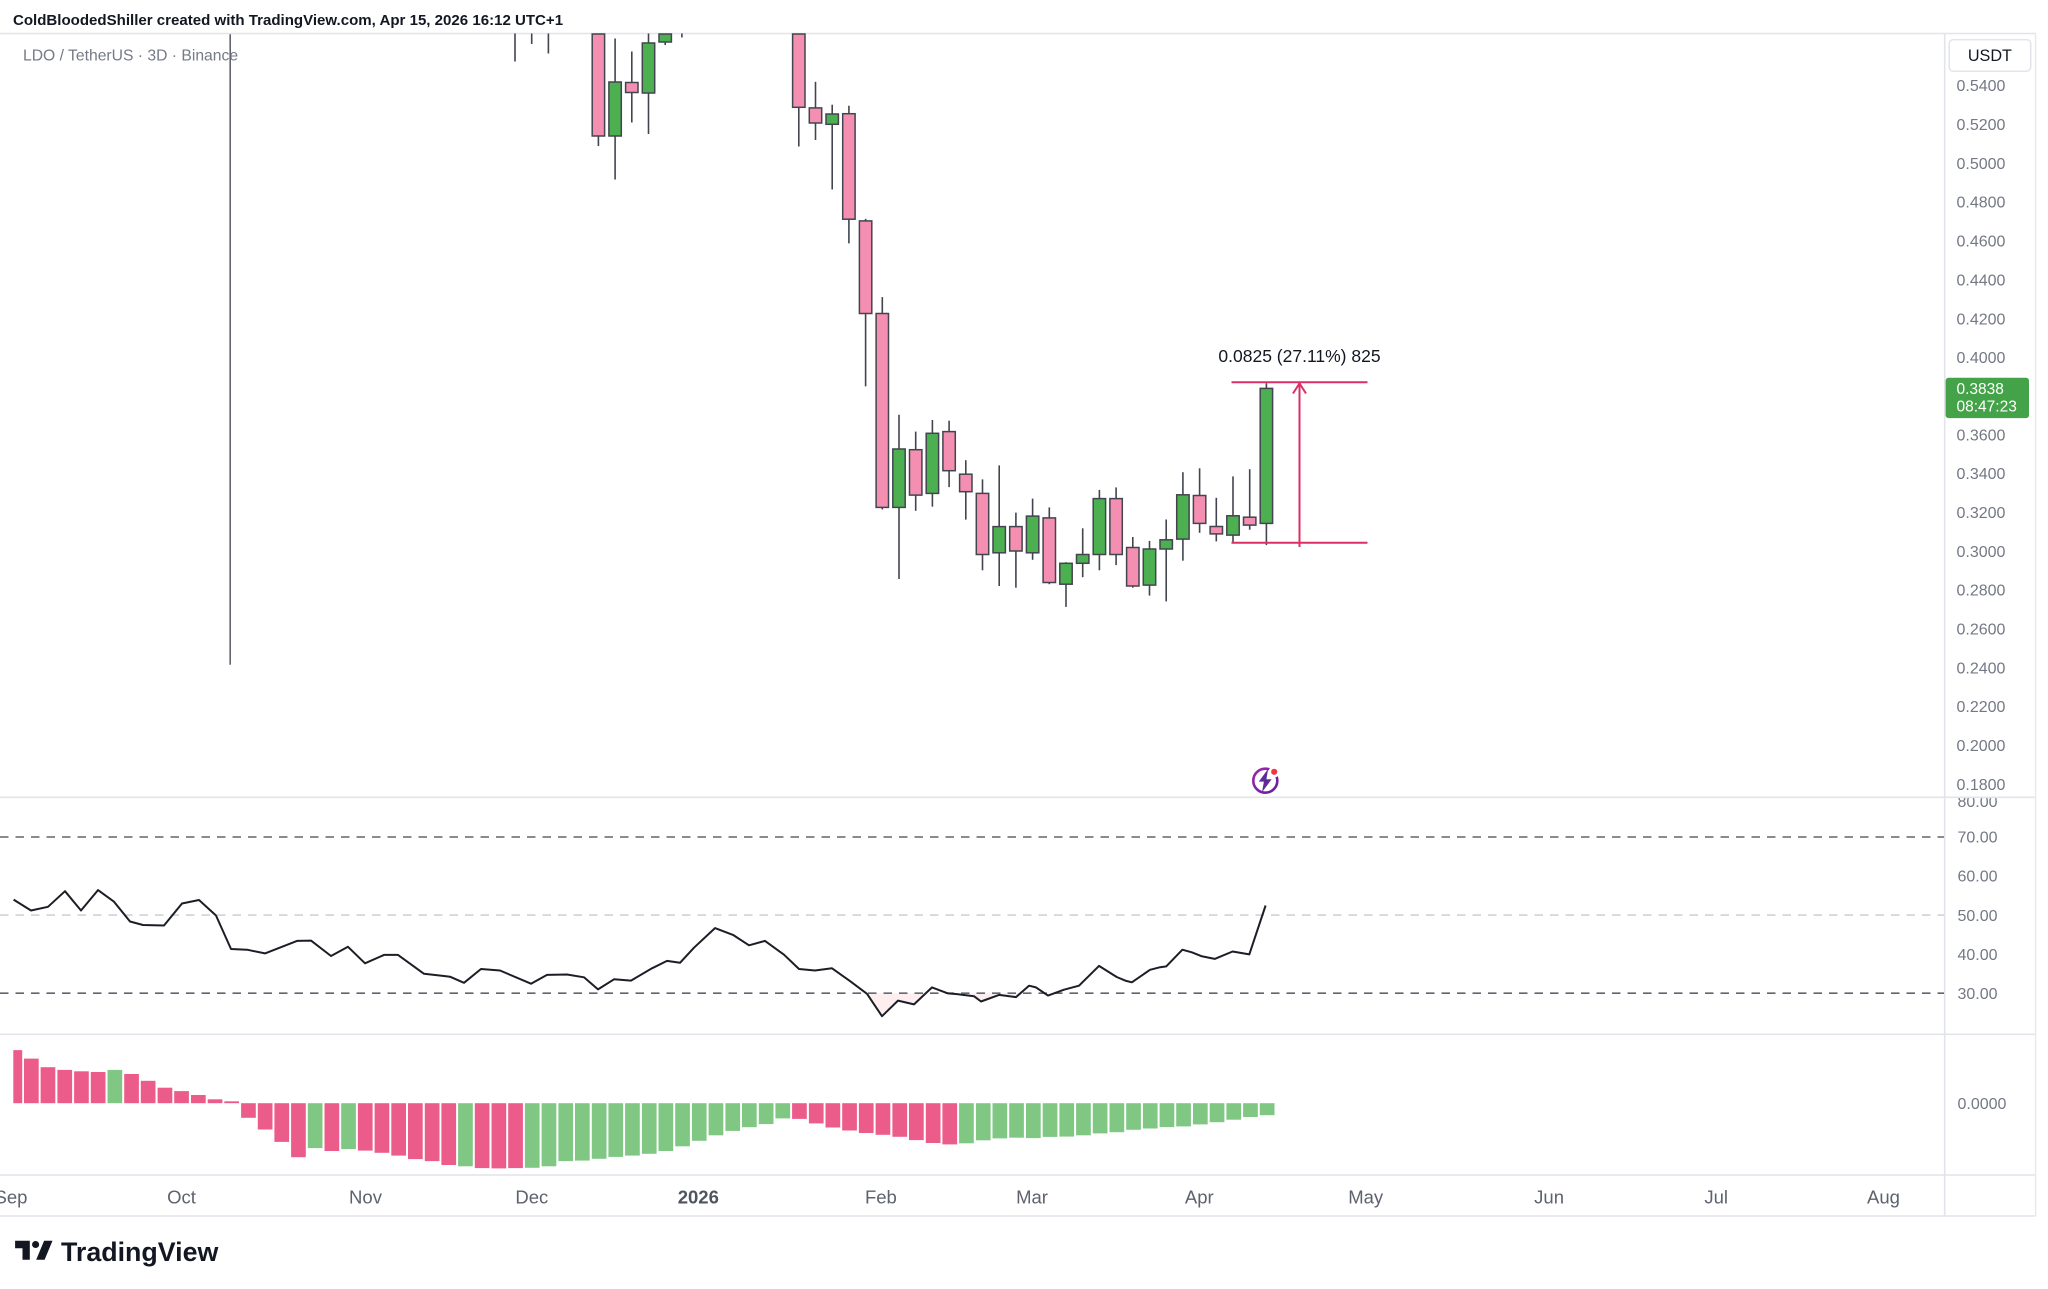 The height and width of the screenshot is (1289, 2048). Describe the element at coordinates (1978, 838) in the screenshot. I see `svg-text: 70.00` at that location.